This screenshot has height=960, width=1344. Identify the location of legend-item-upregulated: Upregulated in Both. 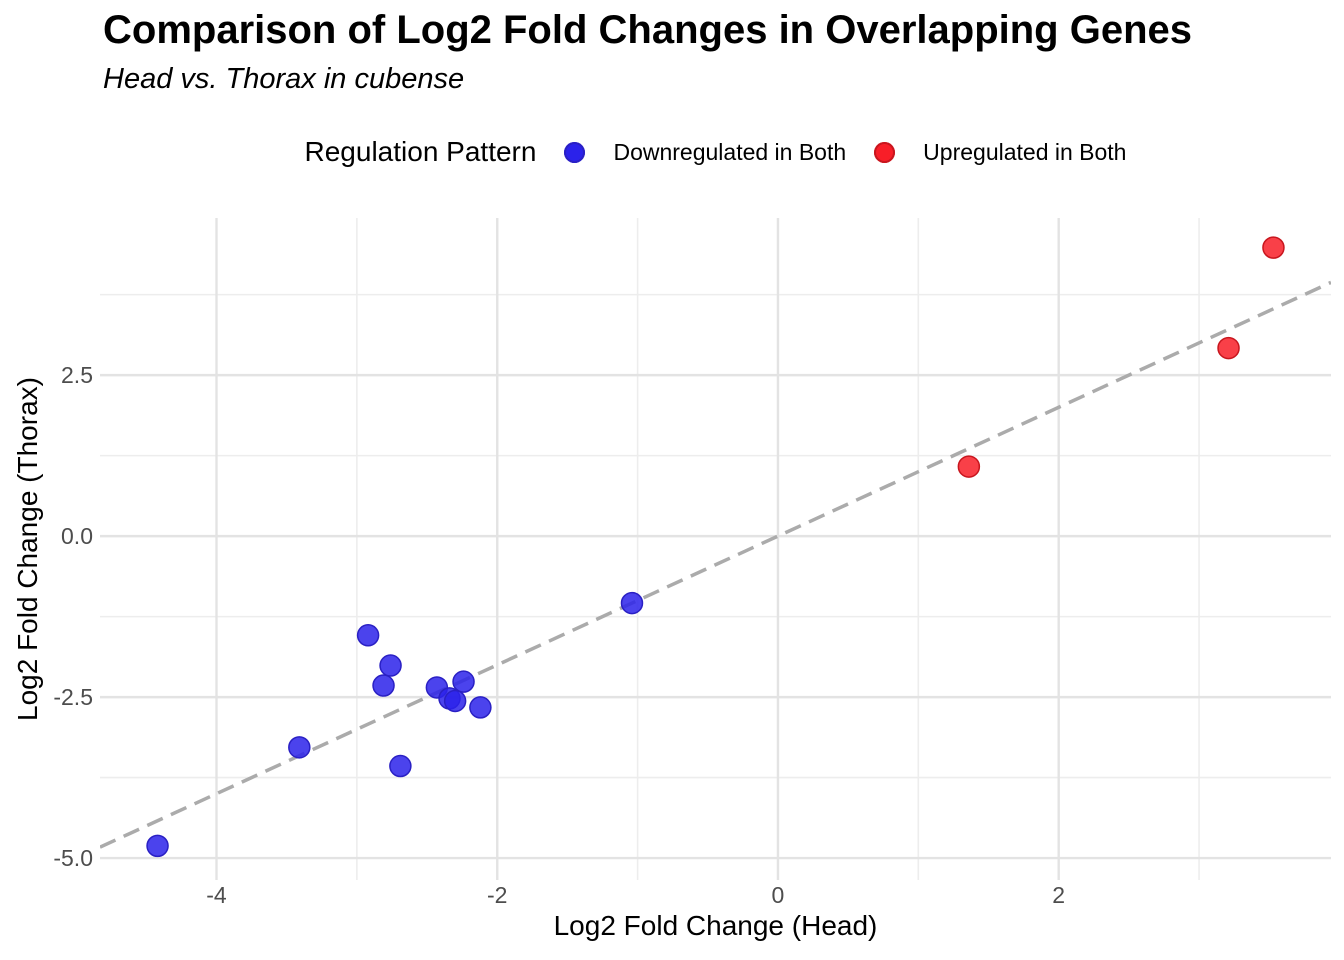
(1000, 152).